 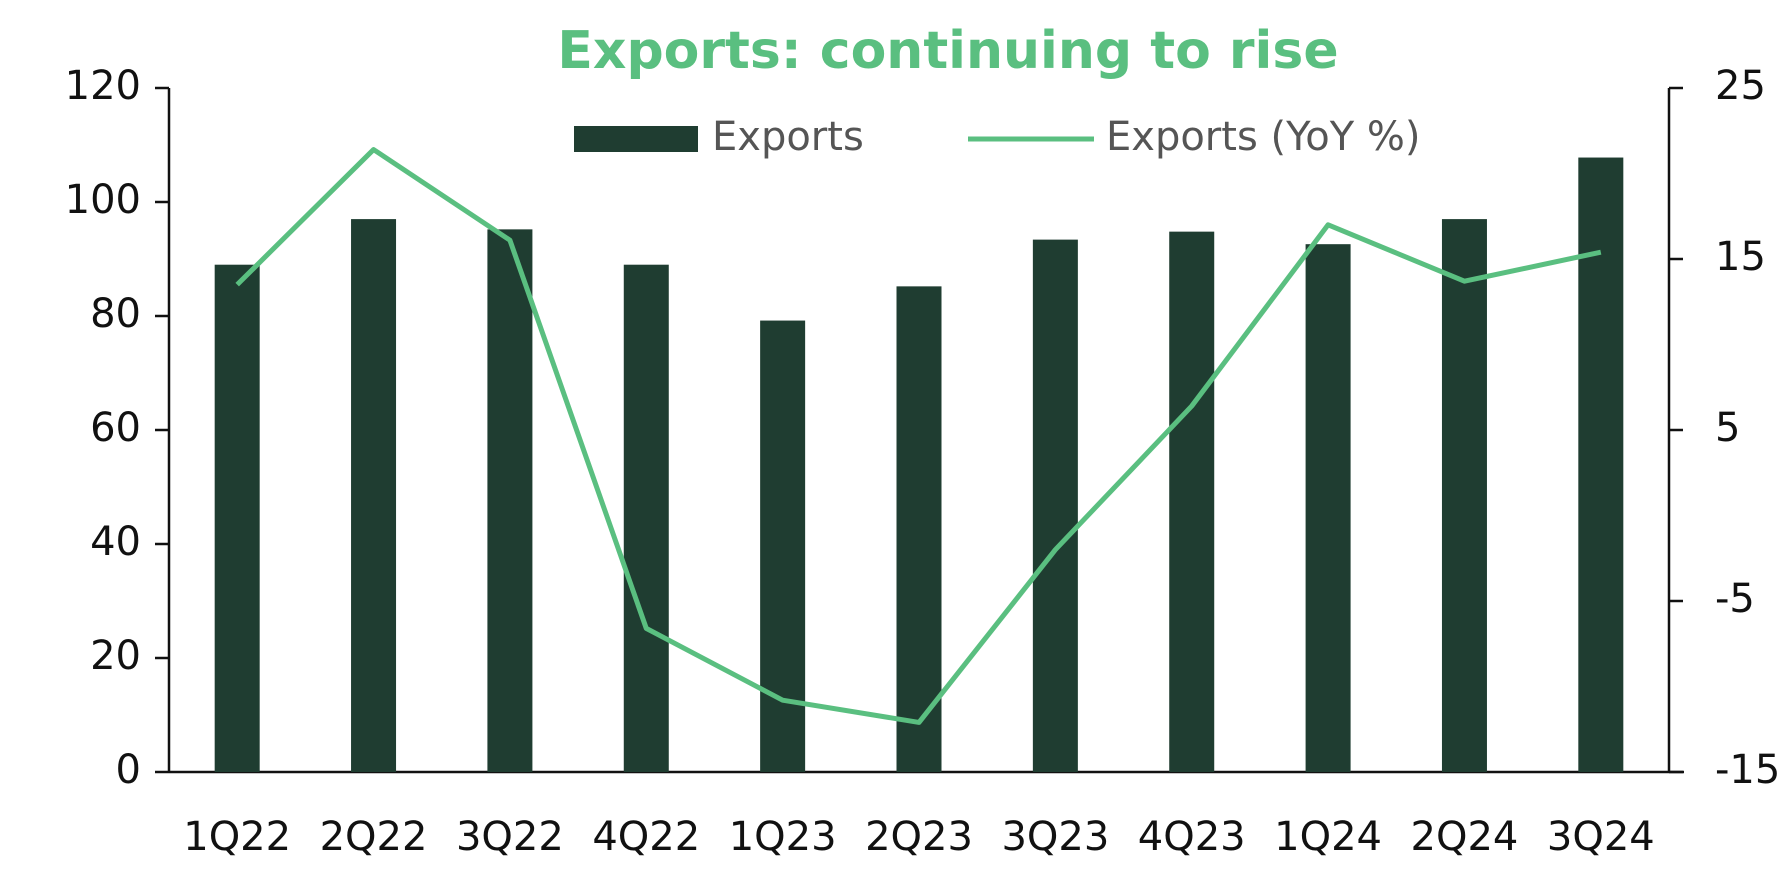 I want to click on y2-tick-label: 25, so click(x=1740, y=86).